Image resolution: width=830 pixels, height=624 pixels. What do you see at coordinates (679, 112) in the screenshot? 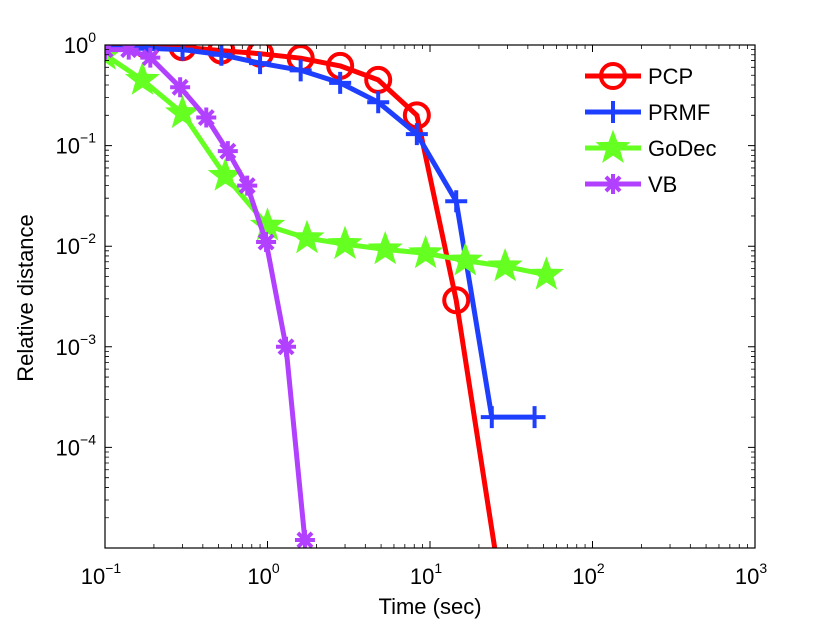
I see `legend-label: PRMF` at bounding box center [679, 112].